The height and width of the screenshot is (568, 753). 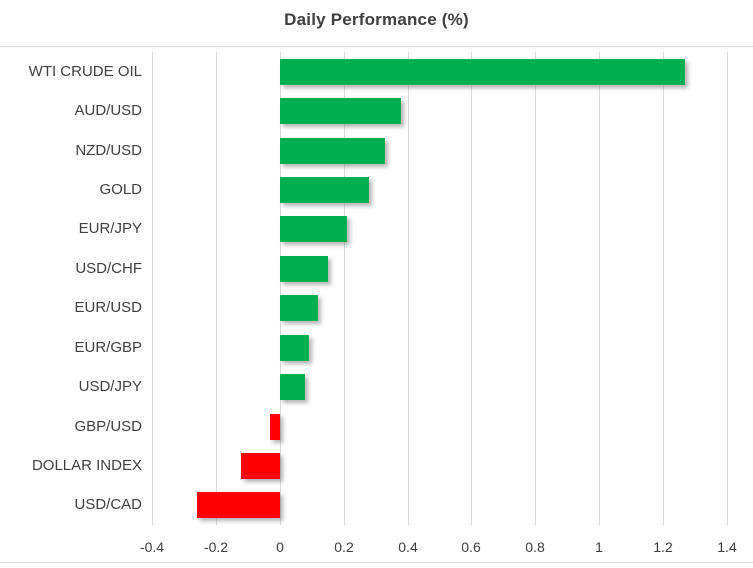 What do you see at coordinates (86, 465) in the screenshot?
I see `category-label: DOLLAR INDEX` at bounding box center [86, 465].